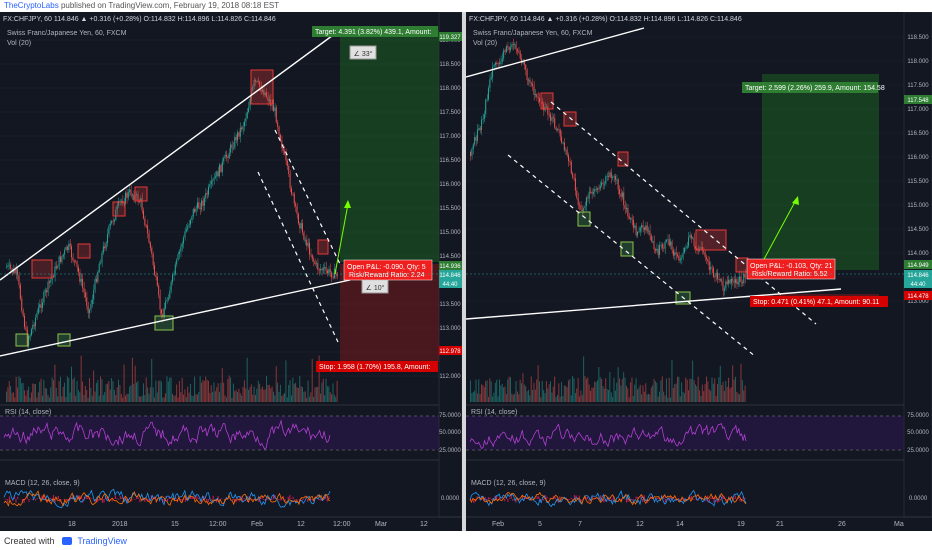 The height and width of the screenshot is (550, 932). Describe the element at coordinates (450, 65) in the screenshot. I see `price-tick: 118.500` at that location.